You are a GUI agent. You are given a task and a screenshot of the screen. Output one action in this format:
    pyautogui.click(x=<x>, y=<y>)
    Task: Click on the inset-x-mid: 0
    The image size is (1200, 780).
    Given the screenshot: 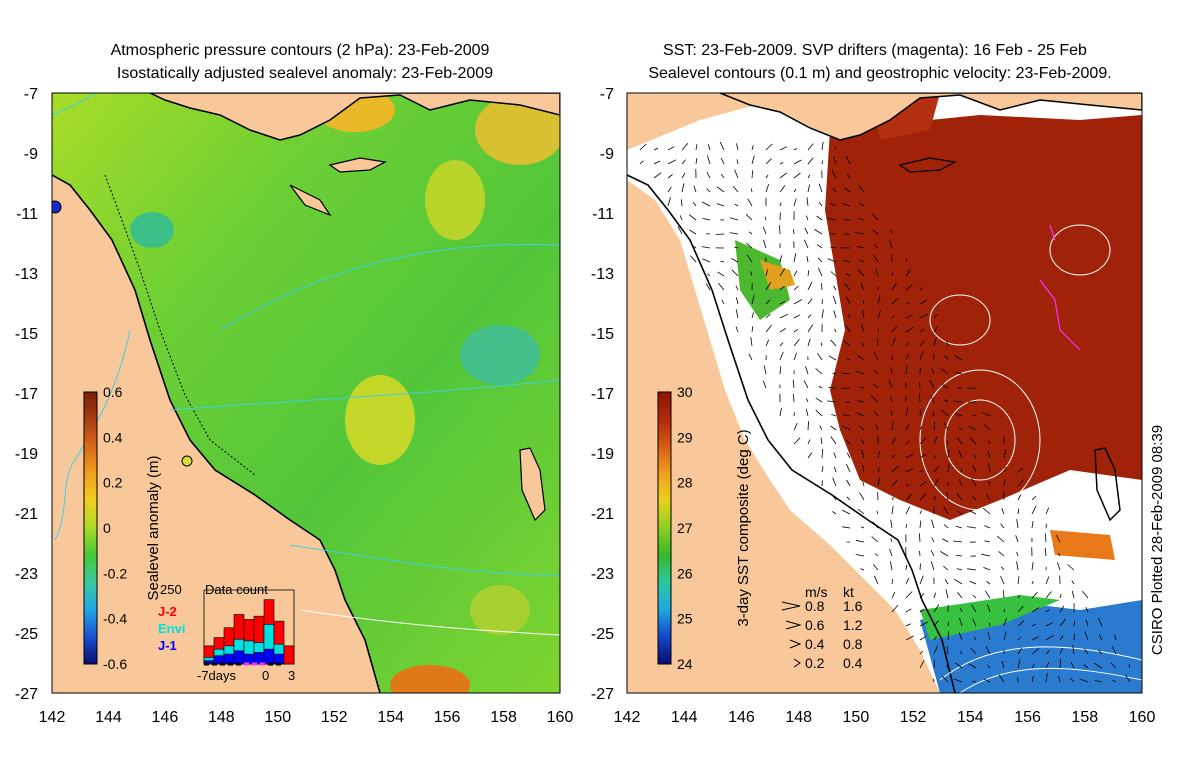 What is the action you would take?
    pyautogui.click(x=265, y=675)
    